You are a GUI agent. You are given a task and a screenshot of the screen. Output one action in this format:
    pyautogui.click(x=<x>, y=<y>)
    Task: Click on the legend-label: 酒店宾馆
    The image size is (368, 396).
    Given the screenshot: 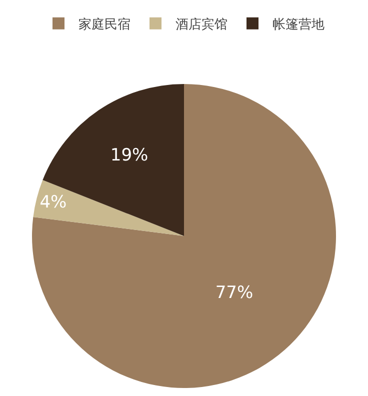 What is the action you would take?
    pyautogui.click(x=202, y=24)
    